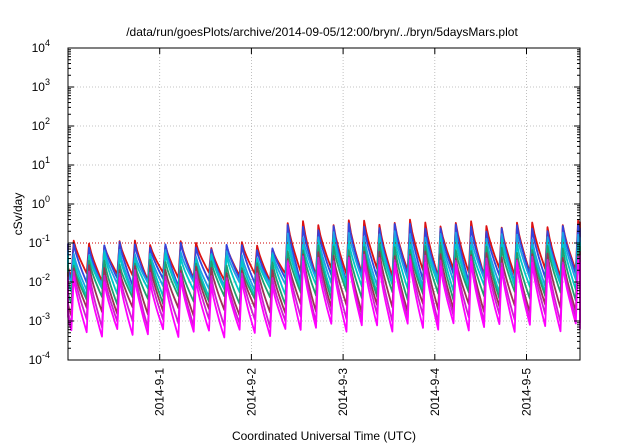  What do you see at coordinates (18, 214) in the screenshot?
I see `y-axis-label: cSv/day` at bounding box center [18, 214].